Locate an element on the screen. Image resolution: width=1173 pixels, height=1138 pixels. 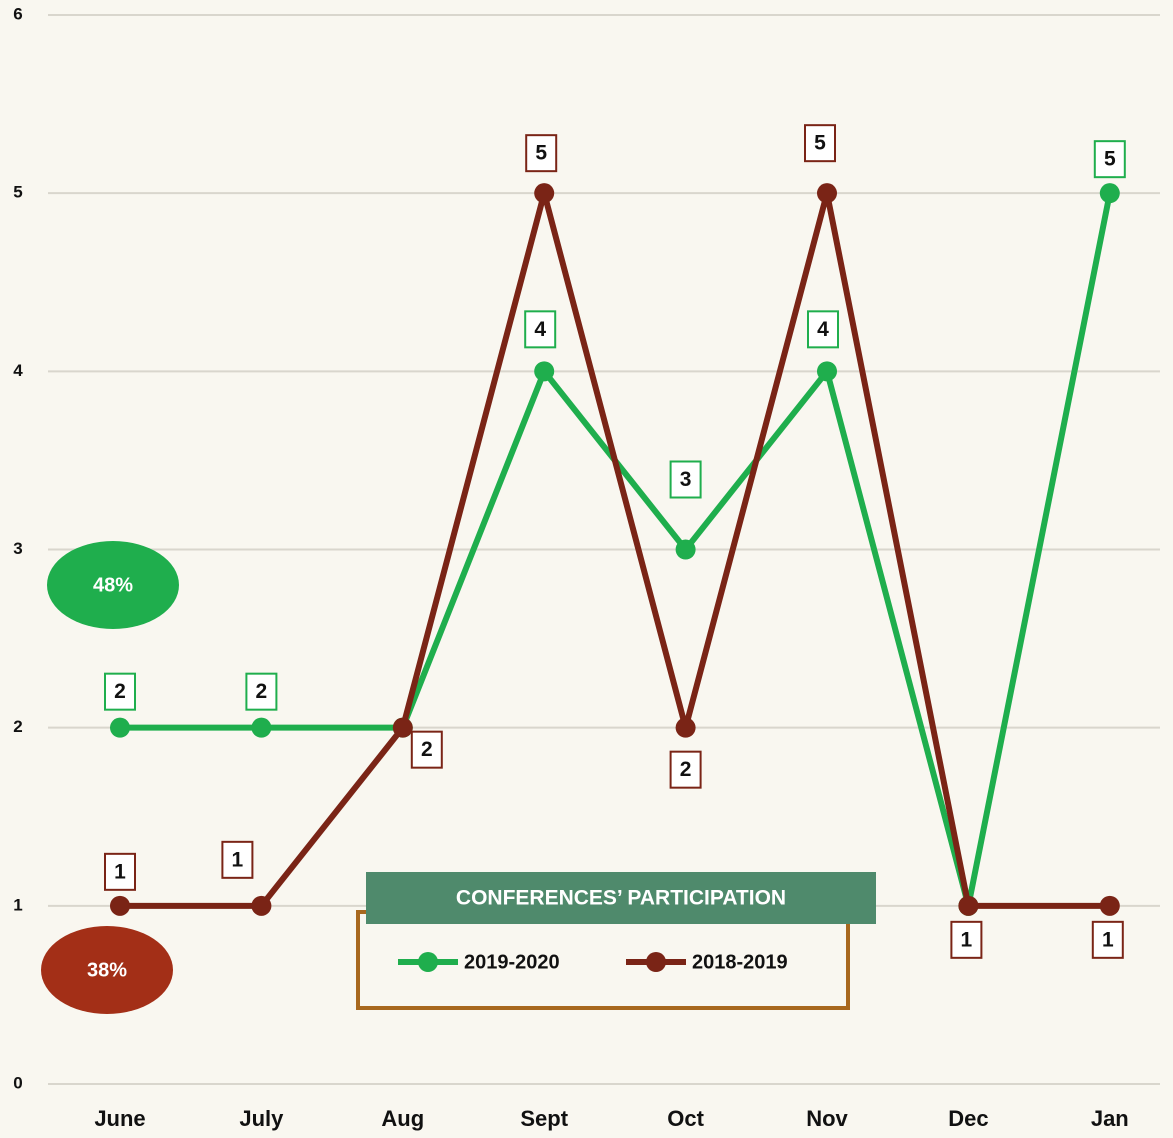
y-tick-label: 3 is located at coordinates (17, 548).